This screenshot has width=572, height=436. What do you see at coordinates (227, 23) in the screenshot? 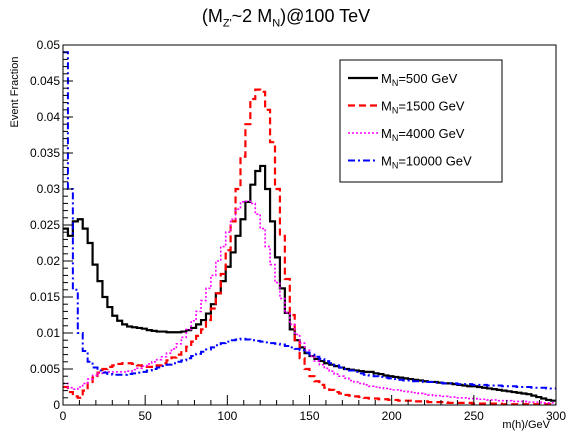
I see `title-subscript-z: Z'` at bounding box center [227, 23].